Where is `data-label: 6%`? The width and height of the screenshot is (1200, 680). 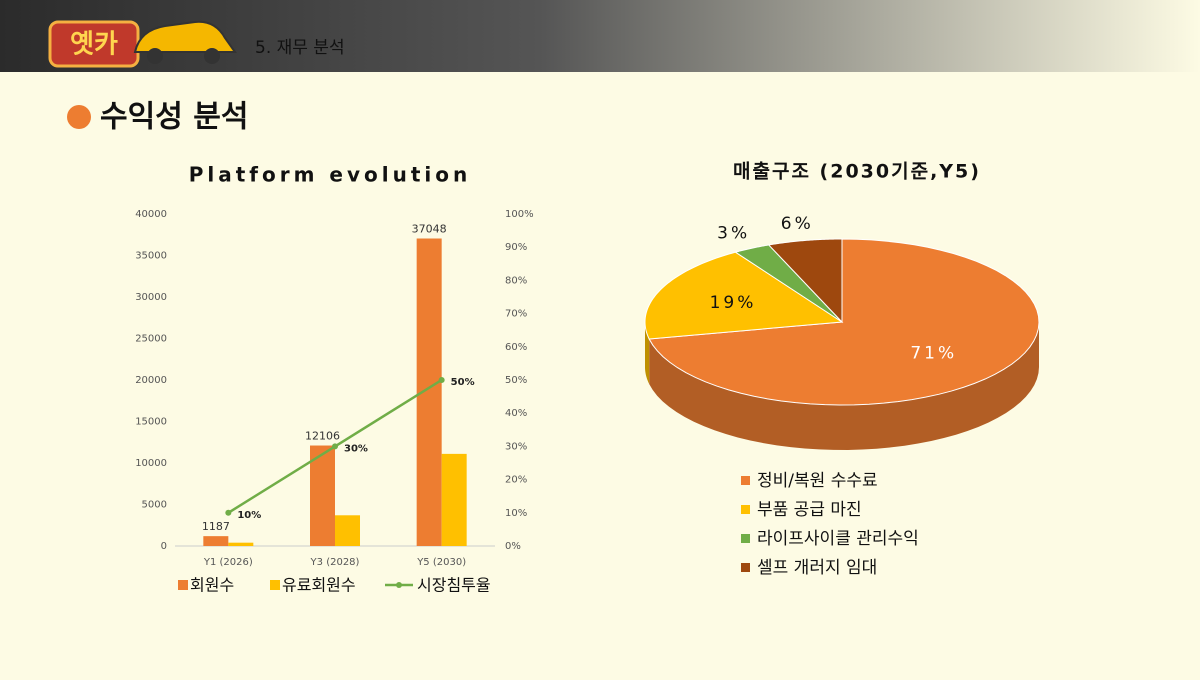
data-label: 6% is located at coordinates (797, 224).